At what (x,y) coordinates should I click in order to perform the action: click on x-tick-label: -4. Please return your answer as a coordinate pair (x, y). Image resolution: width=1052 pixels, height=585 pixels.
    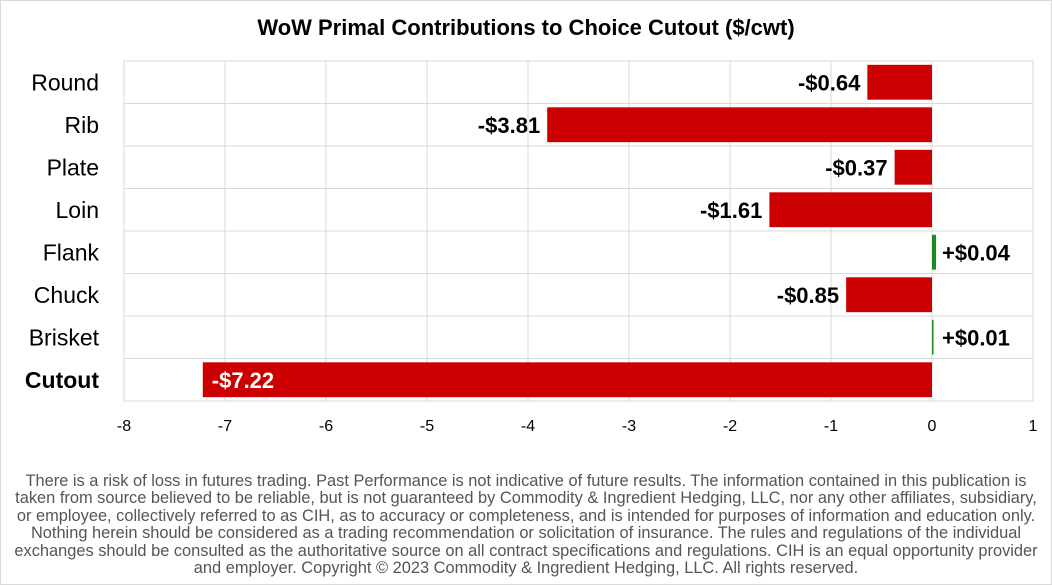
    Looking at the image, I should click on (528, 426).